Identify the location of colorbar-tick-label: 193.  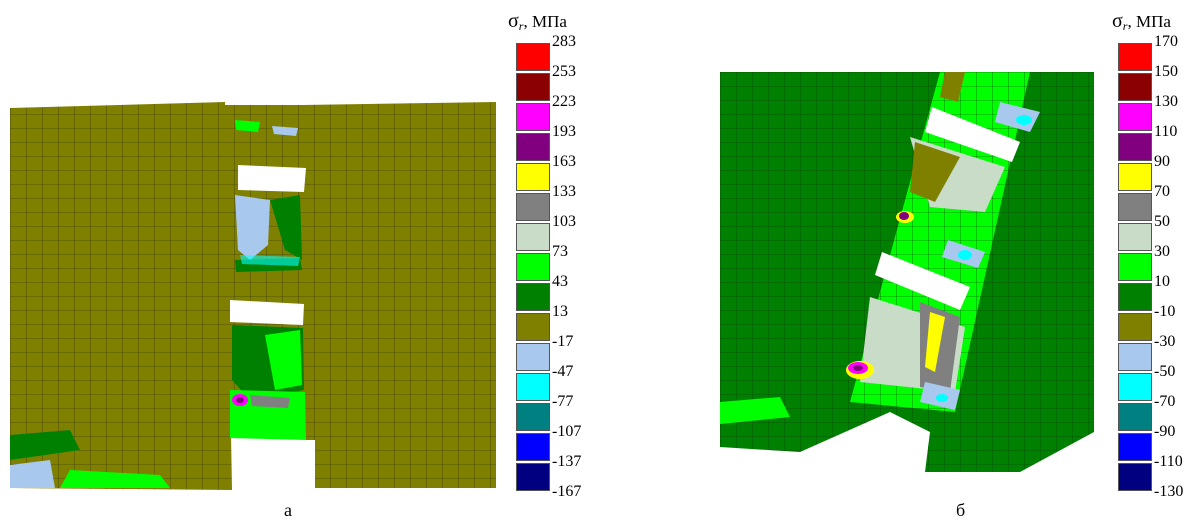
(564, 131).